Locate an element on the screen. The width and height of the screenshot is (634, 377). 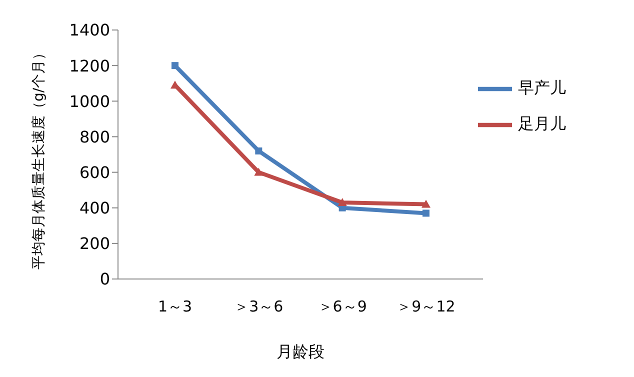
y-axis-title: 平均每月体质量生长速度（g/个月） is located at coordinates (38, 158).